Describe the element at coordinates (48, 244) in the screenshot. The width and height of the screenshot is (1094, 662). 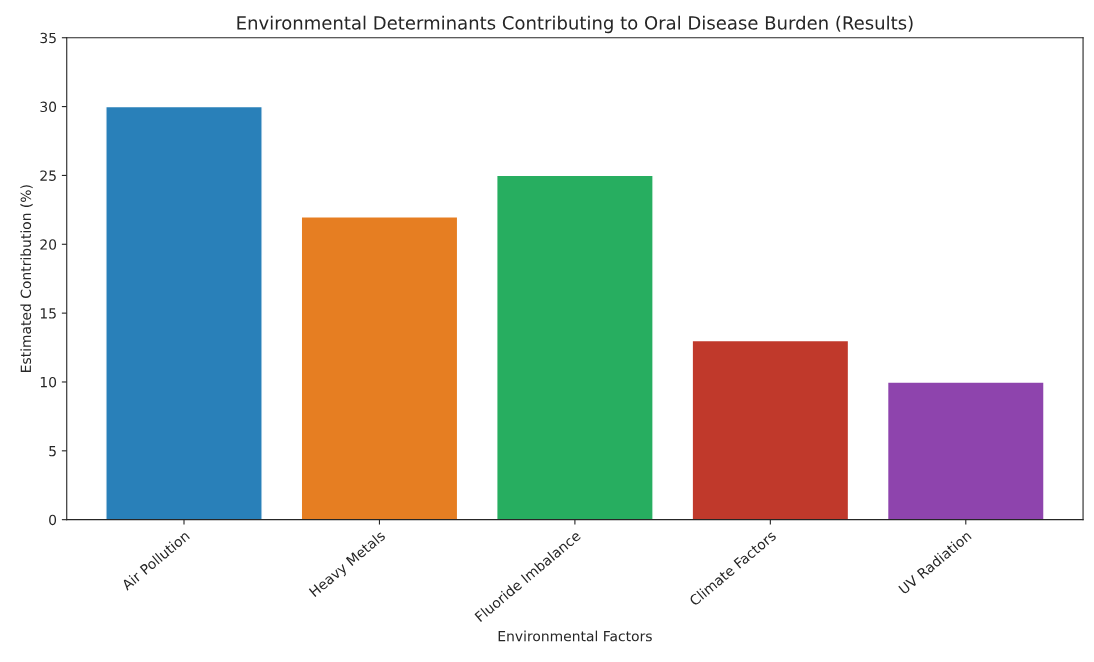
I see `y-tick-label: 20` at that location.